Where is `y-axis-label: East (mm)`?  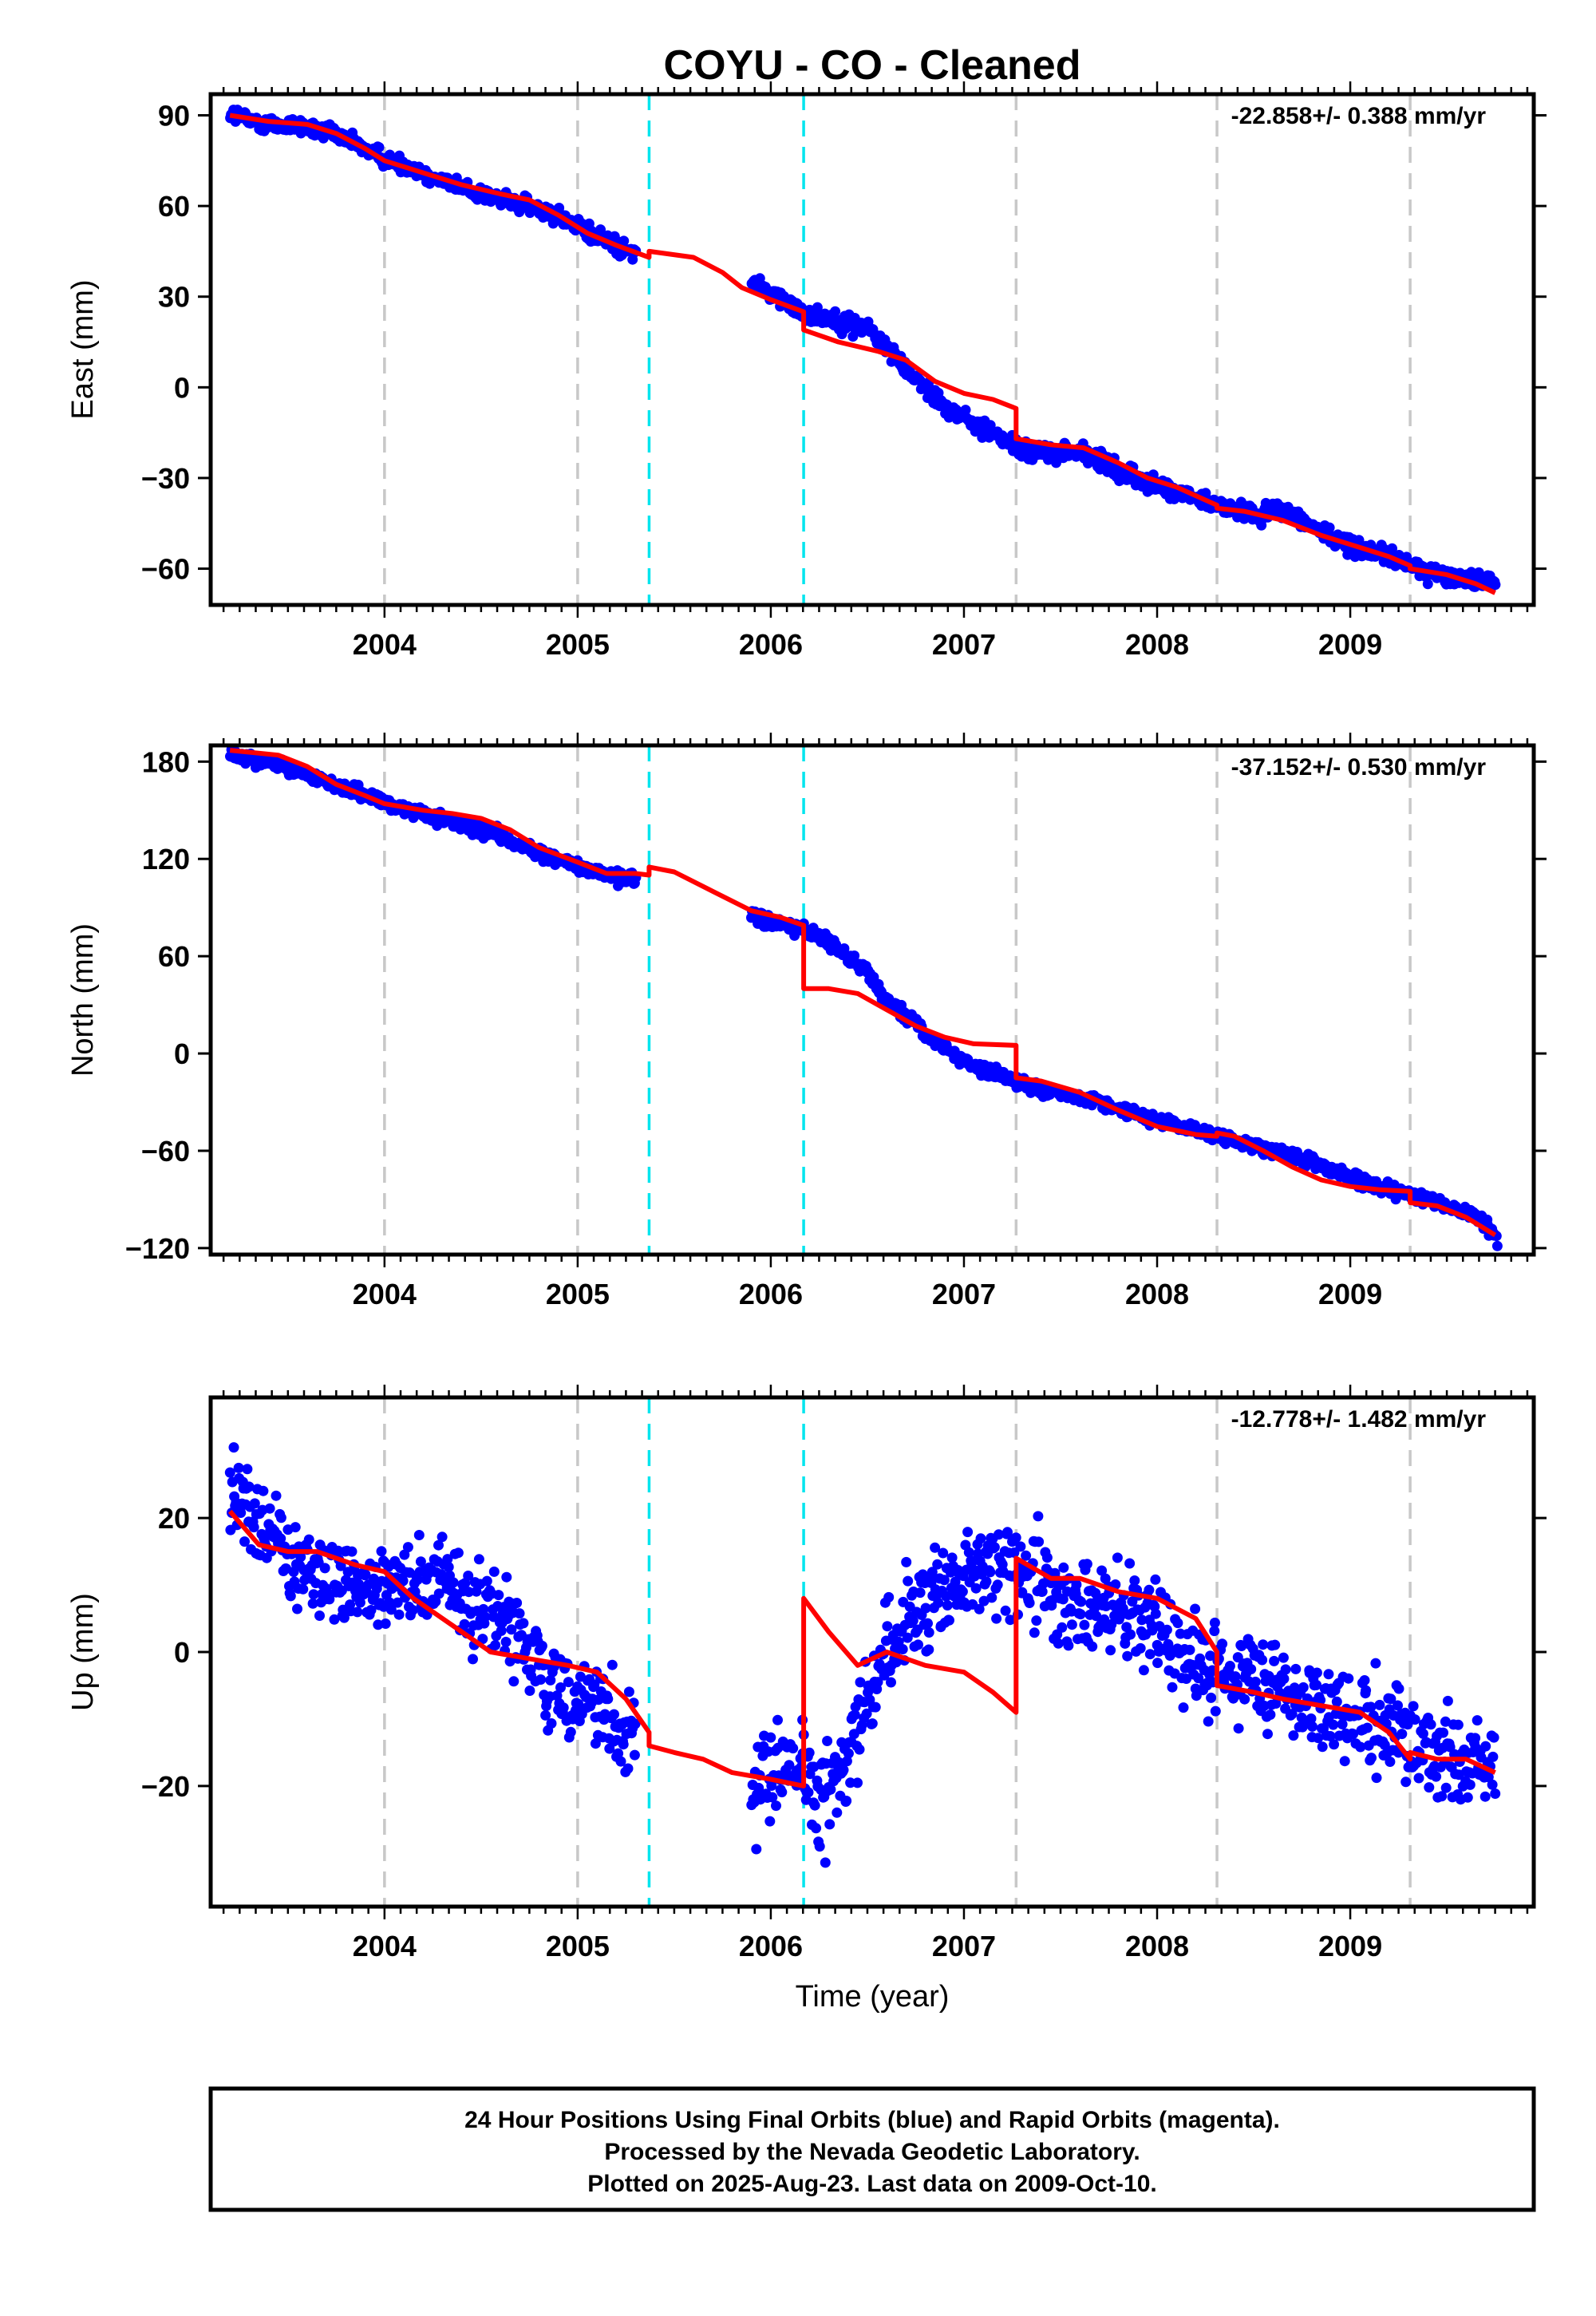 y-axis-label: East (mm) is located at coordinates (83, 349).